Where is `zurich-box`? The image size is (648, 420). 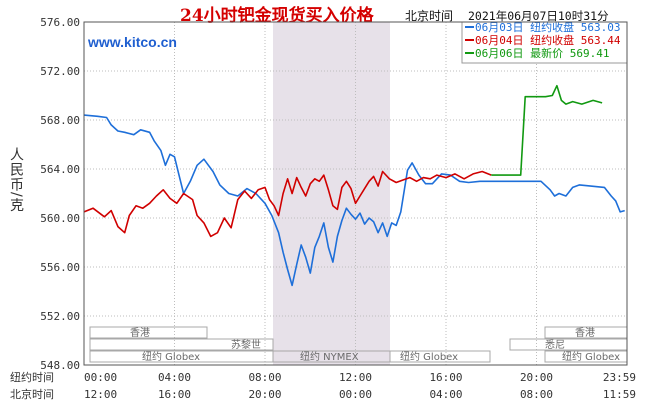
zurich-box is located at coordinates (181, 344).